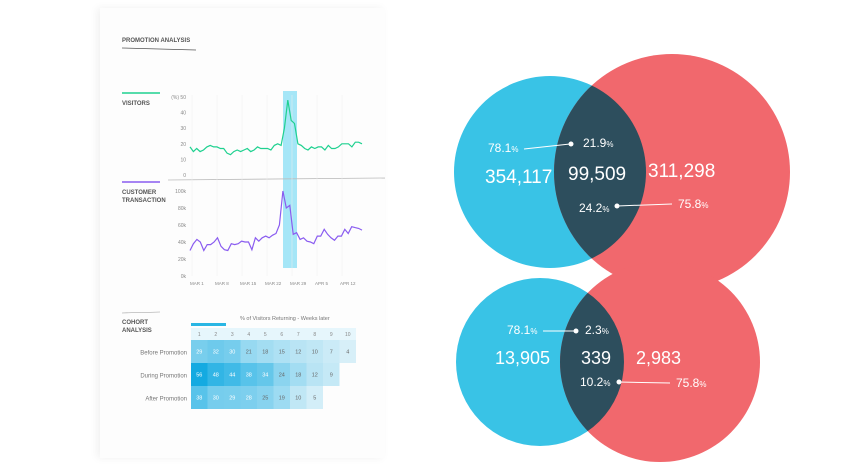 Image resolution: width=850 pixels, height=470 pixels. I want to click on cohort-cell-value: 29, so click(199, 353).